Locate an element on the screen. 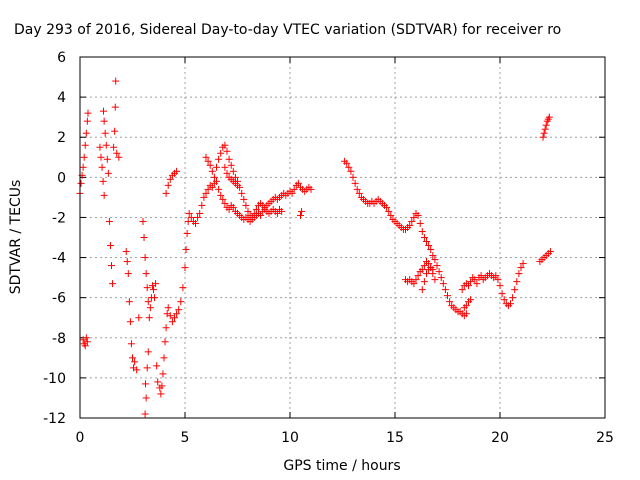 Image resolution: width=640 pixels, height=480 pixels. y-tick-label: 0 is located at coordinates (61, 178).